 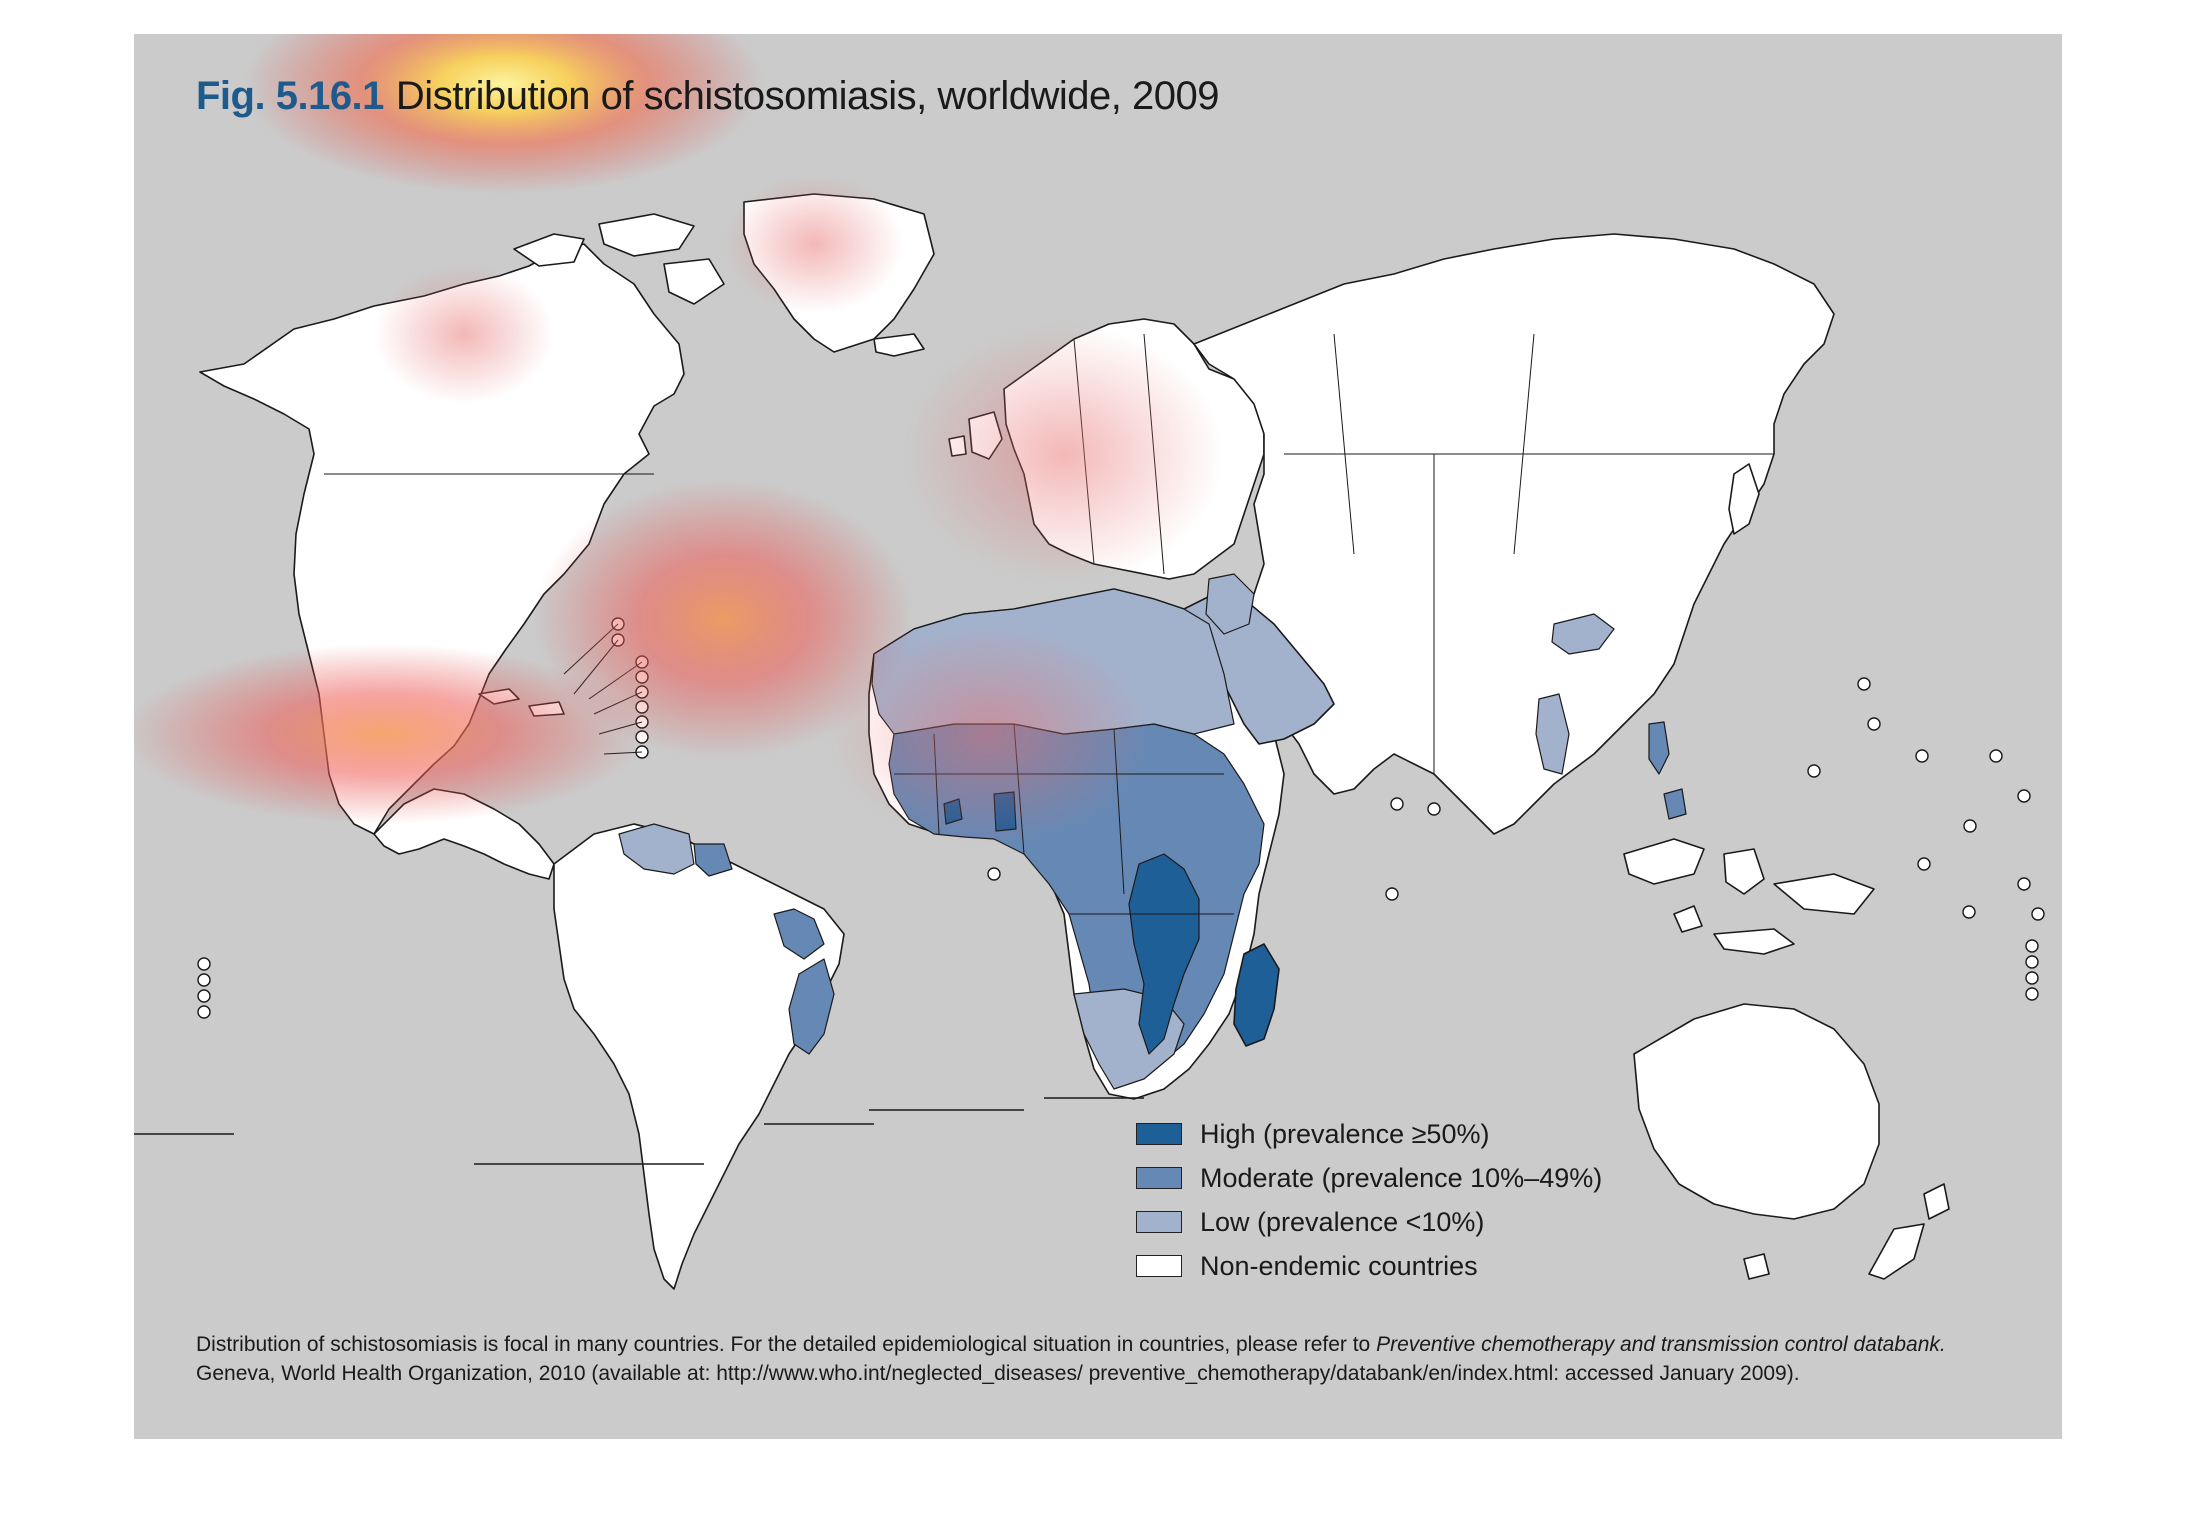 I want to click on asia, so click(x=1514, y=534).